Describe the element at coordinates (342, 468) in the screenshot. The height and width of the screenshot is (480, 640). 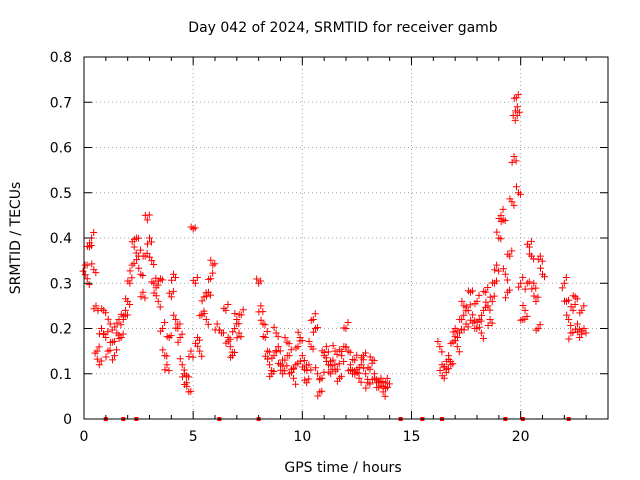
I see `x-axis-title: GPS time / hours` at that location.